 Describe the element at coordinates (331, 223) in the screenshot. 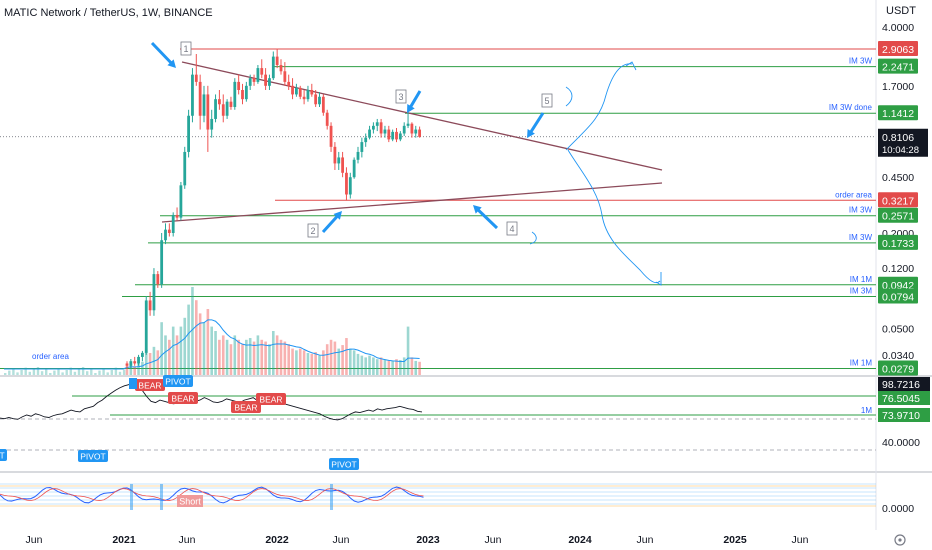

I see `annotation-arrow` at that location.